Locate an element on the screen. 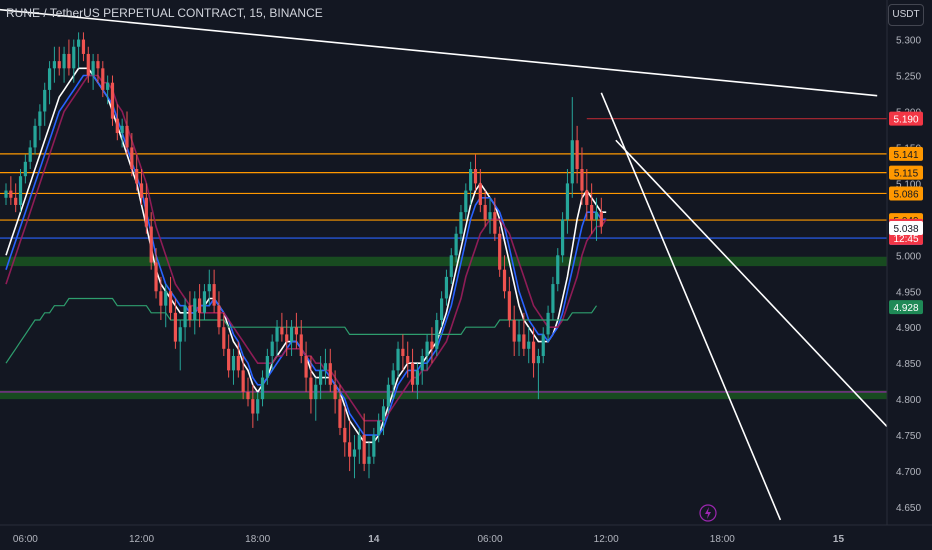 Image resolution: width=932 pixels, height=550 pixels. price-tag: 5.086 is located at coordinates (906, 193).